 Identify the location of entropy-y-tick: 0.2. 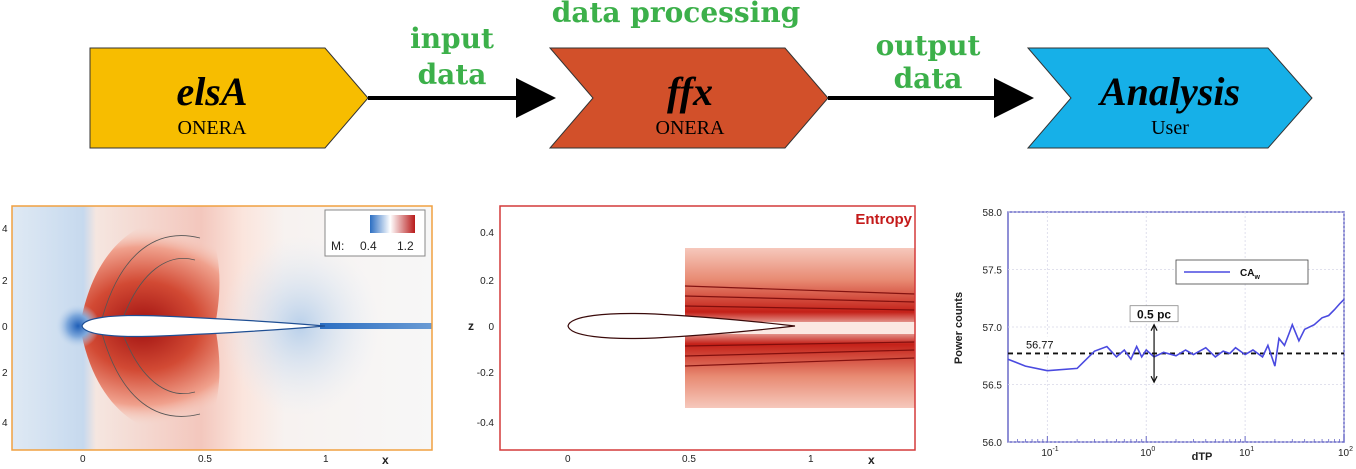
(487, 281).